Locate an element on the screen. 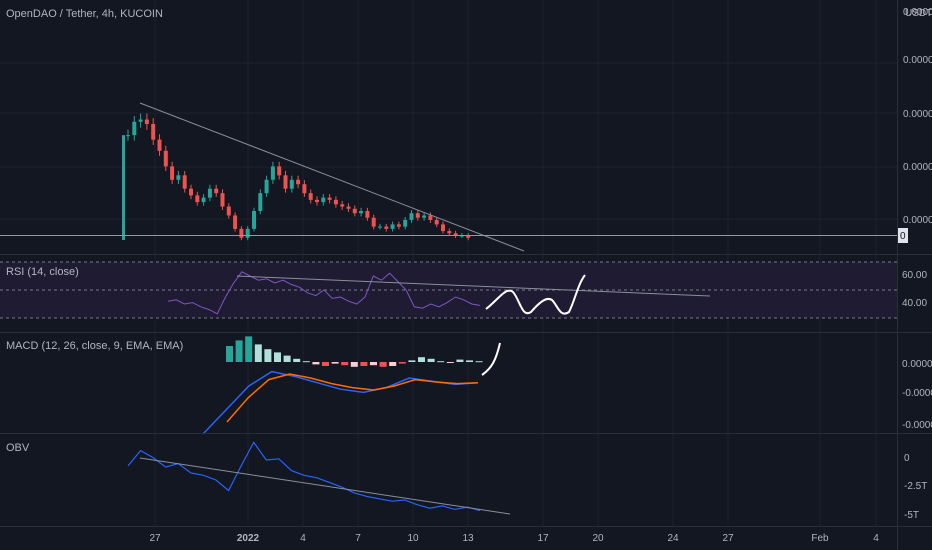  time-axis-label: 7 is located at coordinates (358, 538).